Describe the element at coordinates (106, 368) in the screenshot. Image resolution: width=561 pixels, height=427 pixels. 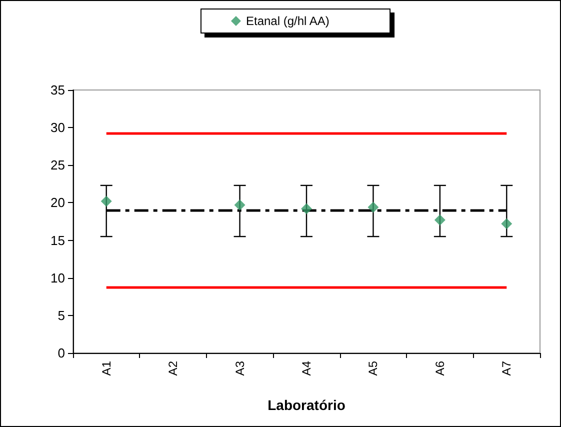
I see `x-tick-label: A1` at that location.